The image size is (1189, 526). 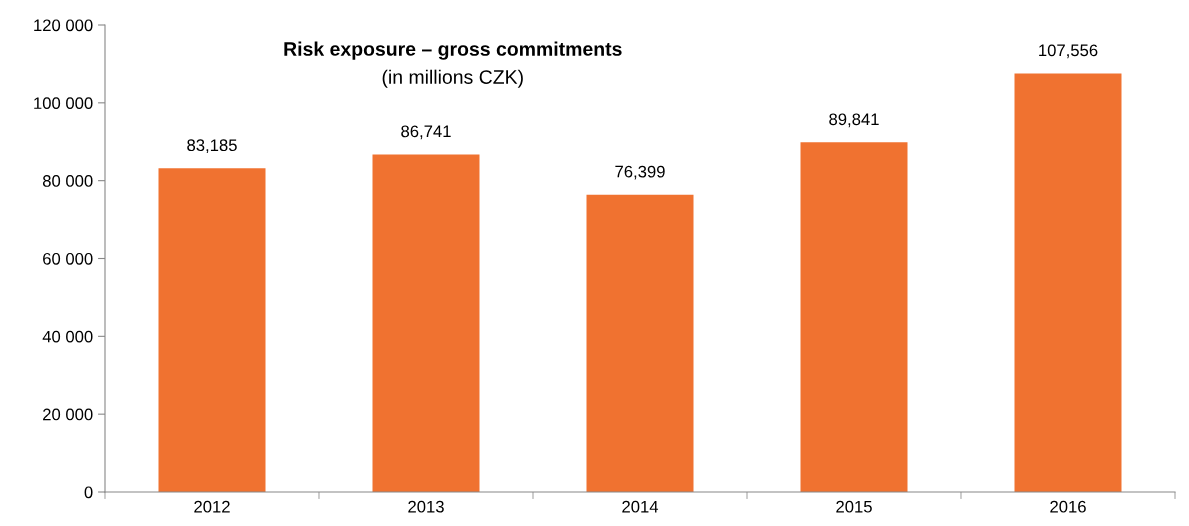 What do you see at coordinates (68, 258) in the screenshot?
I see `y-tick-label: 60 000` at bounding box center [68, 258].